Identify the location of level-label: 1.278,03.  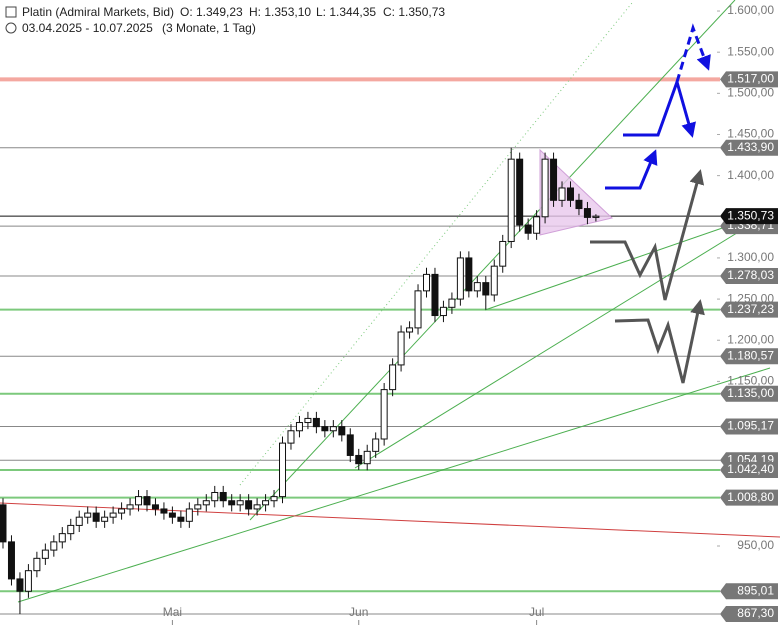
(750, 275).